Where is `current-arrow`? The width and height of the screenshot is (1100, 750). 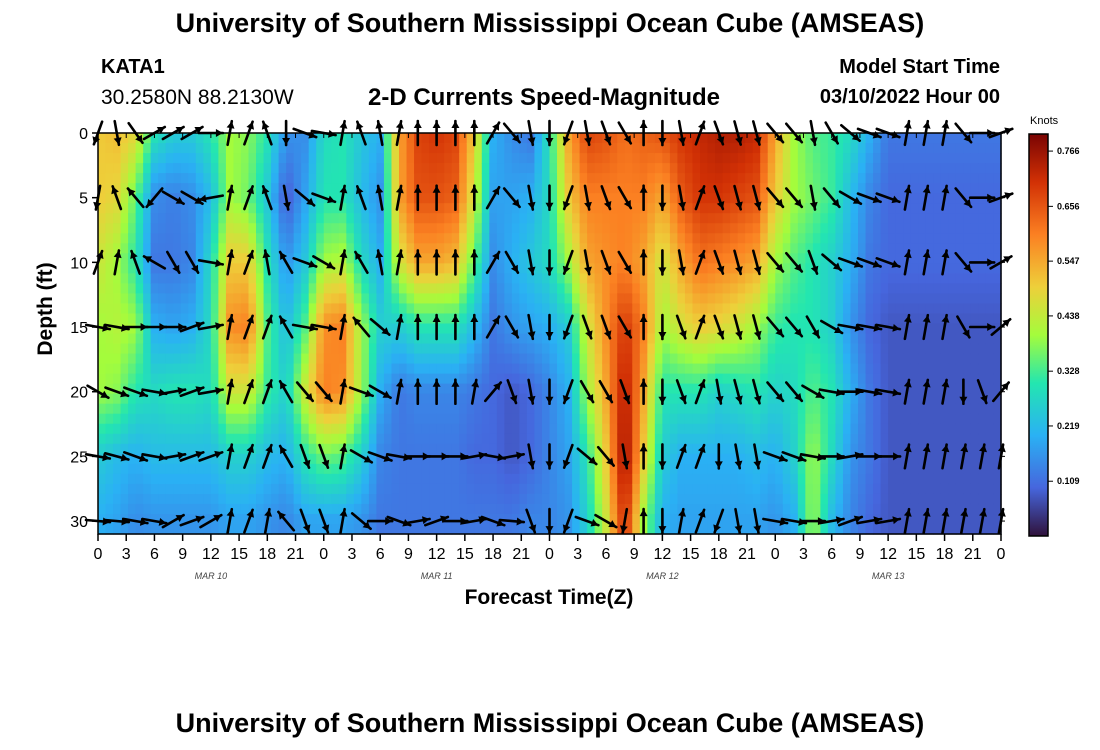 current-arrow is located at coordinates (230, 327).